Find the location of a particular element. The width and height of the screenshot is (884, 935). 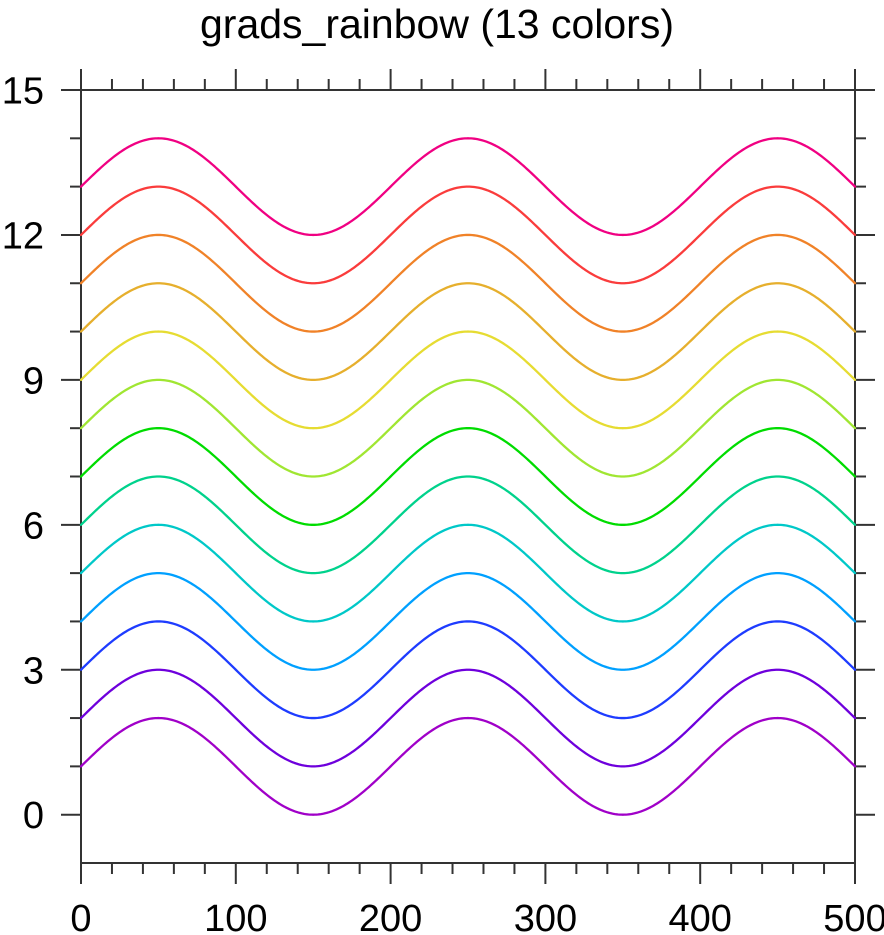

y-tick-label: 9 is located at coordinates (33, 381).